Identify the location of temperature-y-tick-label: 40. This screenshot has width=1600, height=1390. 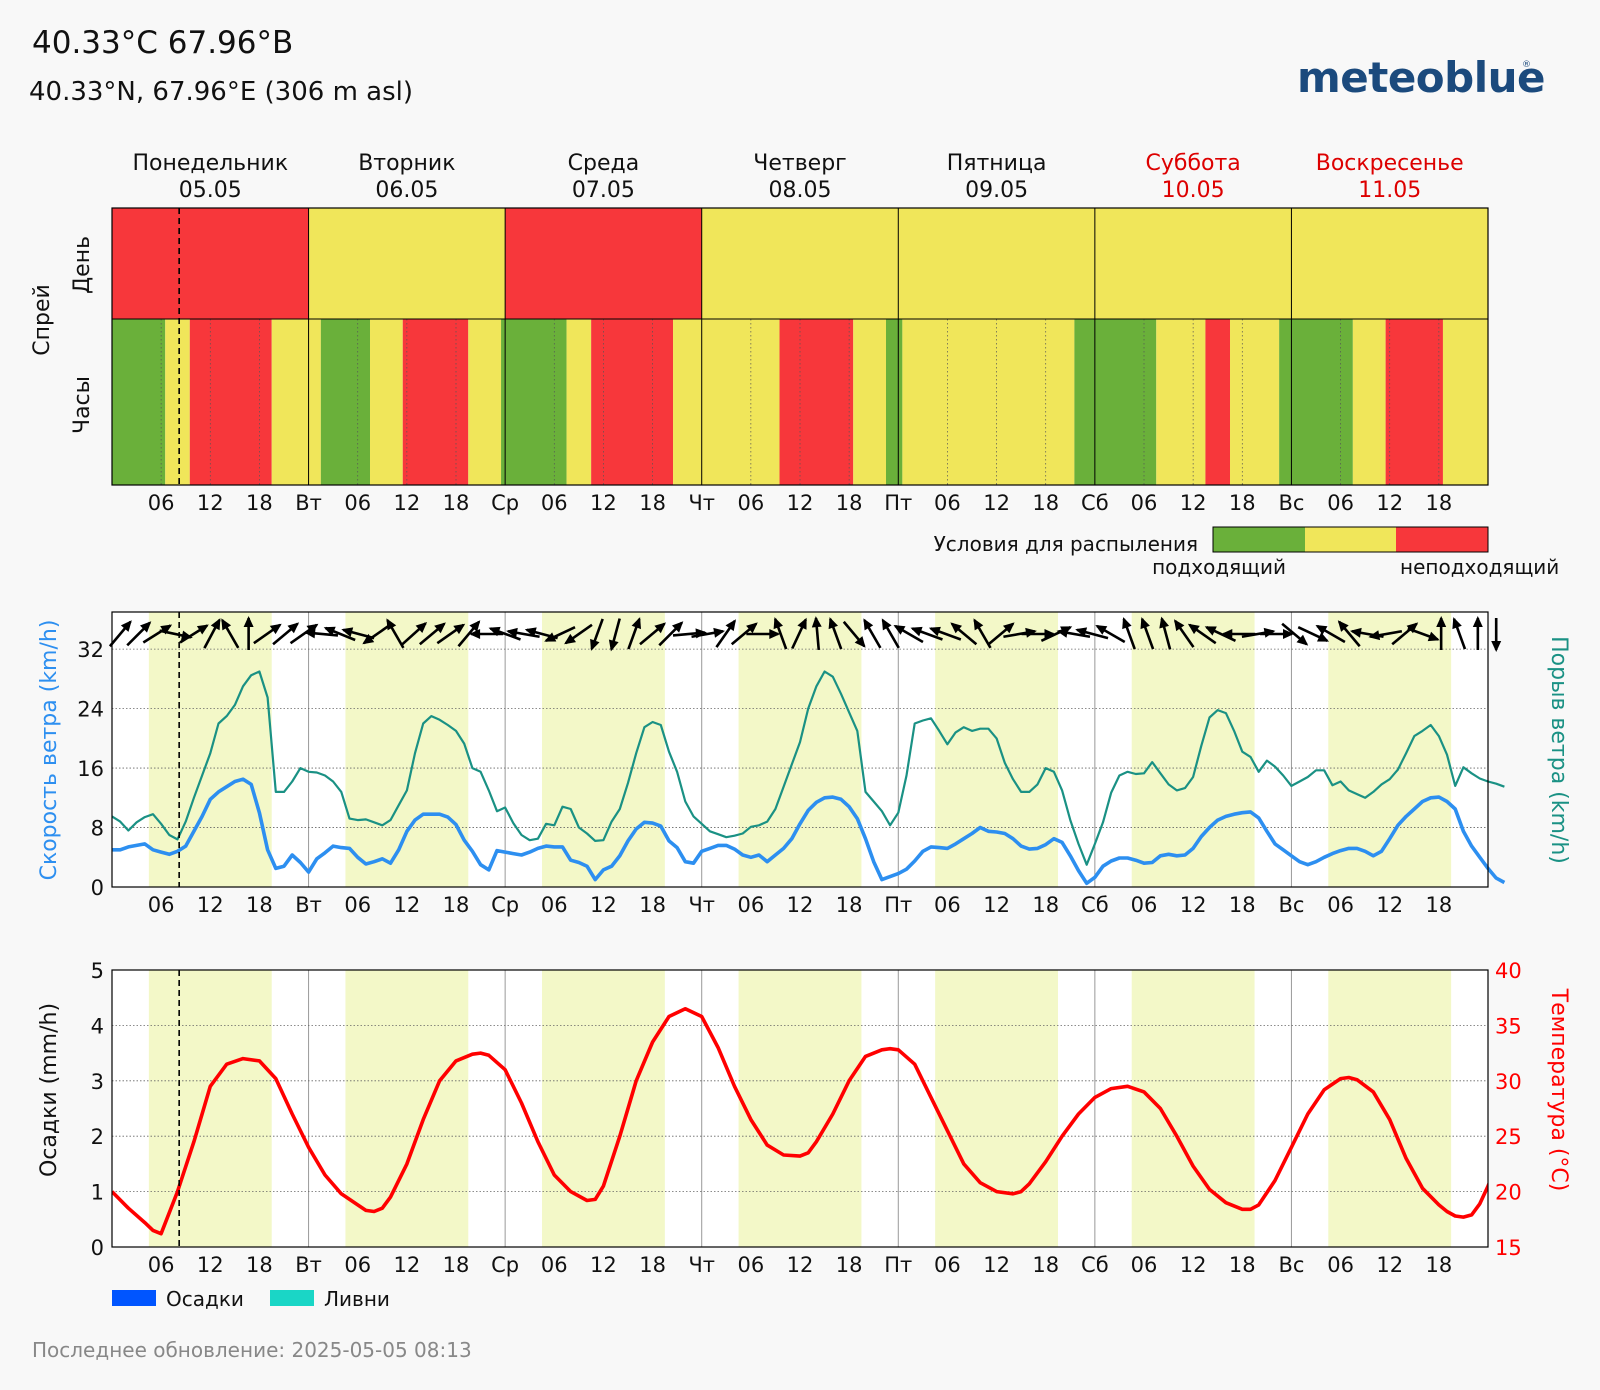
(1508, 971).